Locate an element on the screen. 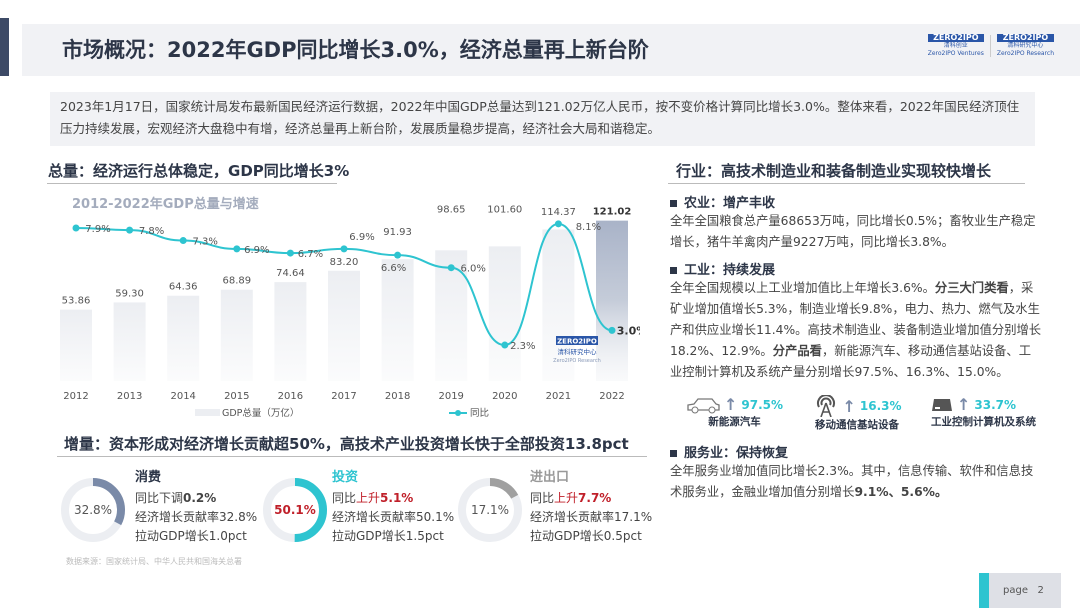  donut-text-1: 投资 同比上升5.1% 经济增长贡献率50.1% 拉动GDP增长1.5pct is located at coordinates (393, 507).